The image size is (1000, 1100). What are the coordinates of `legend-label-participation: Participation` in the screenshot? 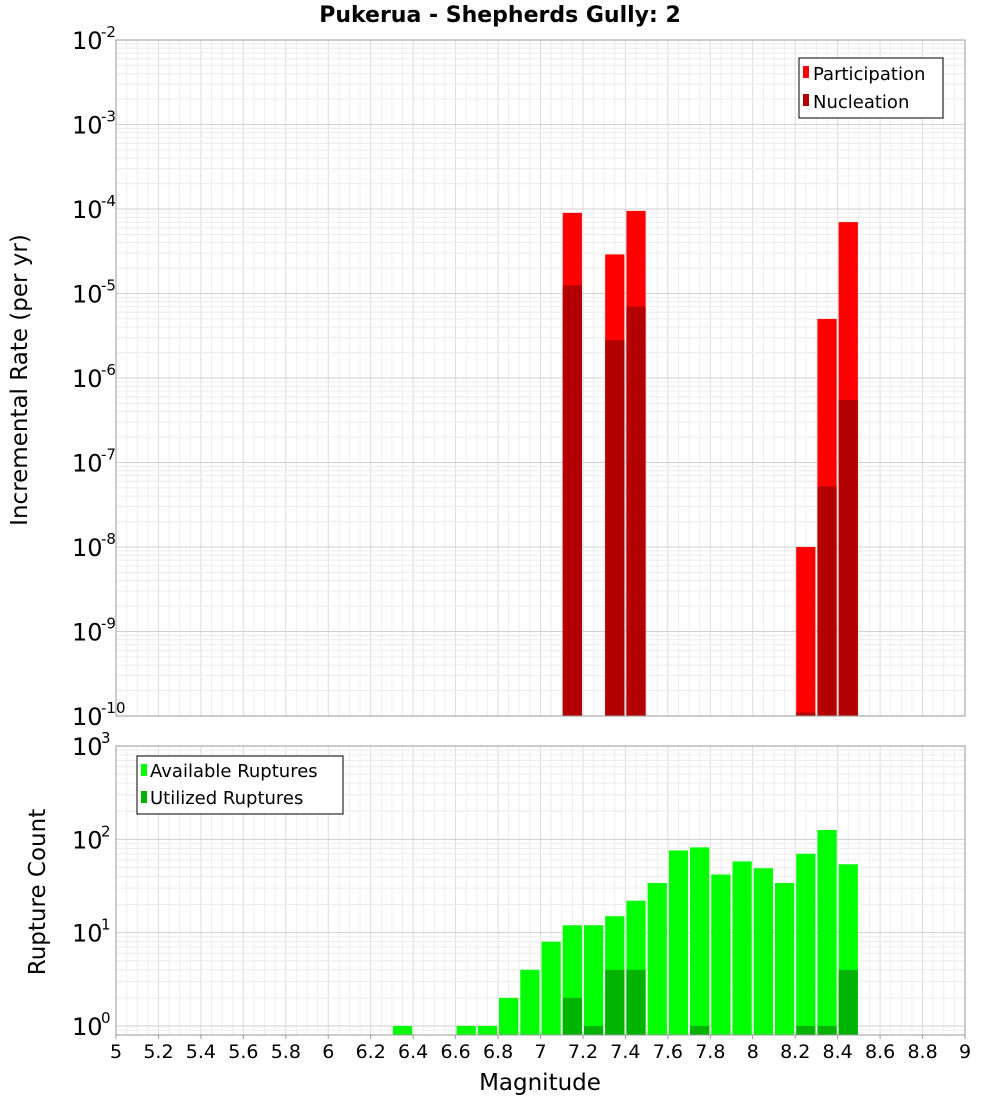 It's located at (869, 74).